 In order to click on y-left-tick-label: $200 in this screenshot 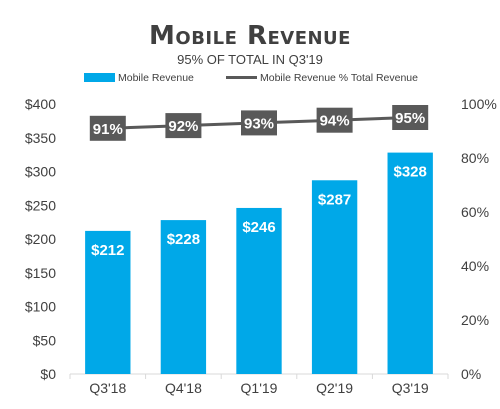, I will do `click(40, 239)`.